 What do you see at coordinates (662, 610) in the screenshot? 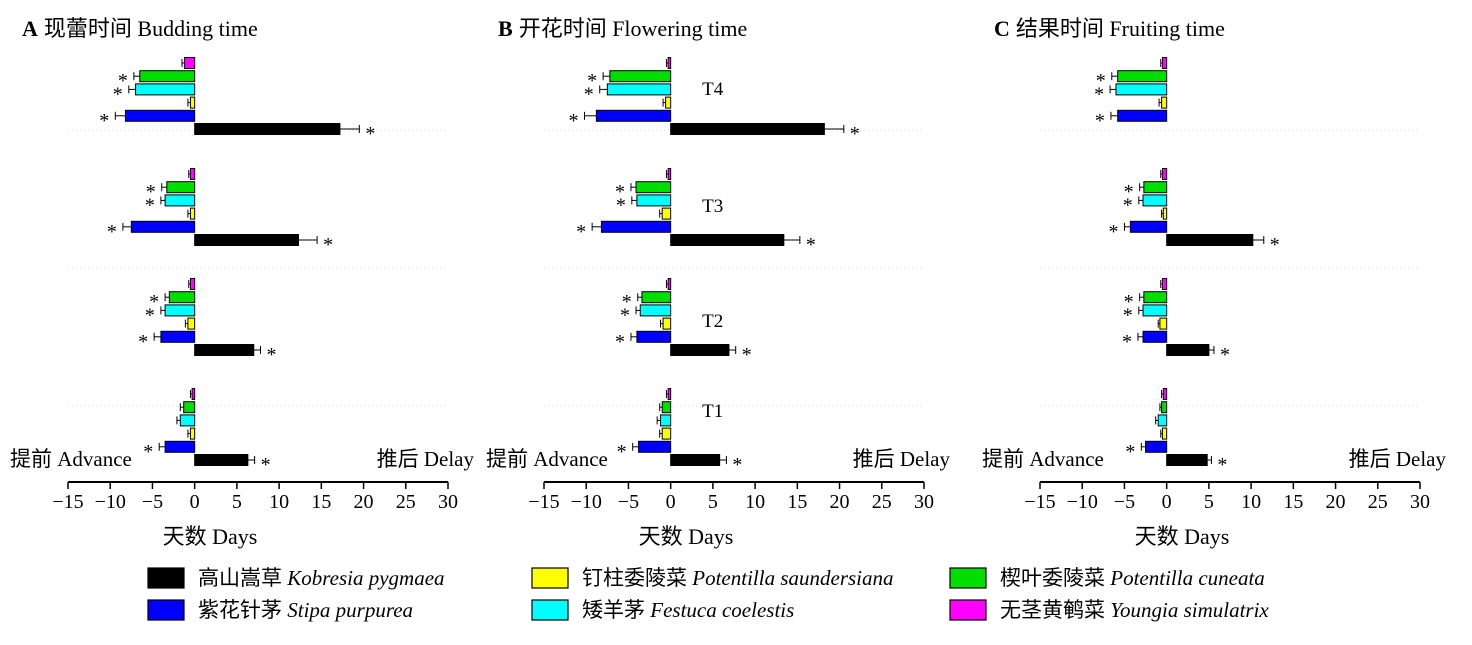
I see `legend-item: 矮羊茅 Festuca coelestis` at bounding box center [662, 610].